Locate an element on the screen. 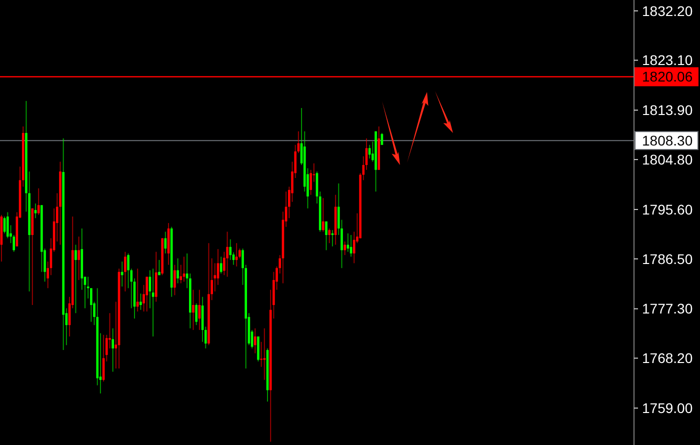 This screenshot has width=700, height=445. y-tick-label: 1832.20 is located at coordinates (667, 10).